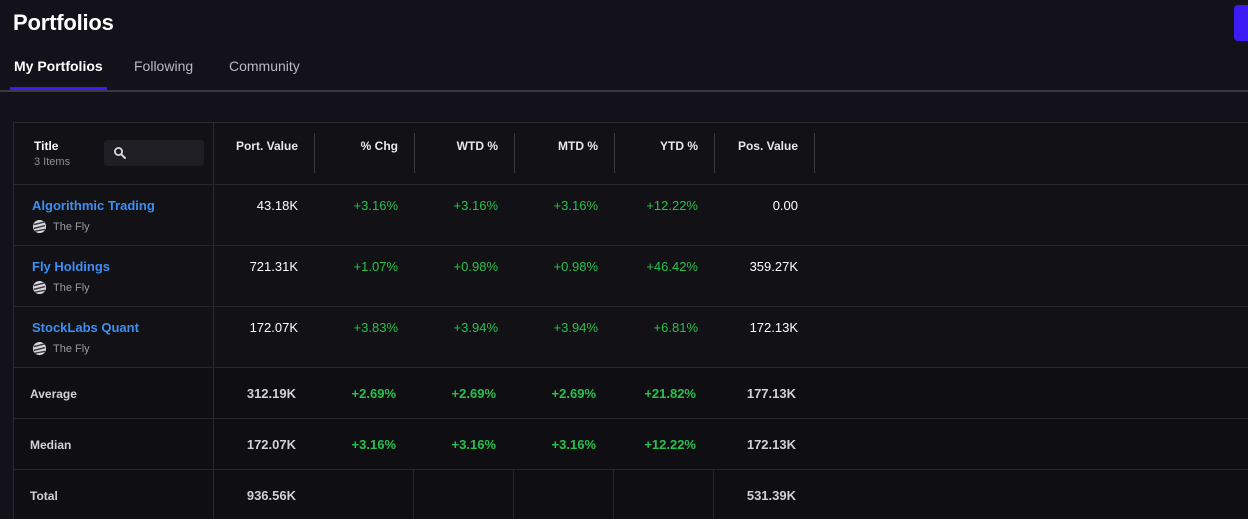  I want to click on port-value: 43.18K, so click(277, 205).